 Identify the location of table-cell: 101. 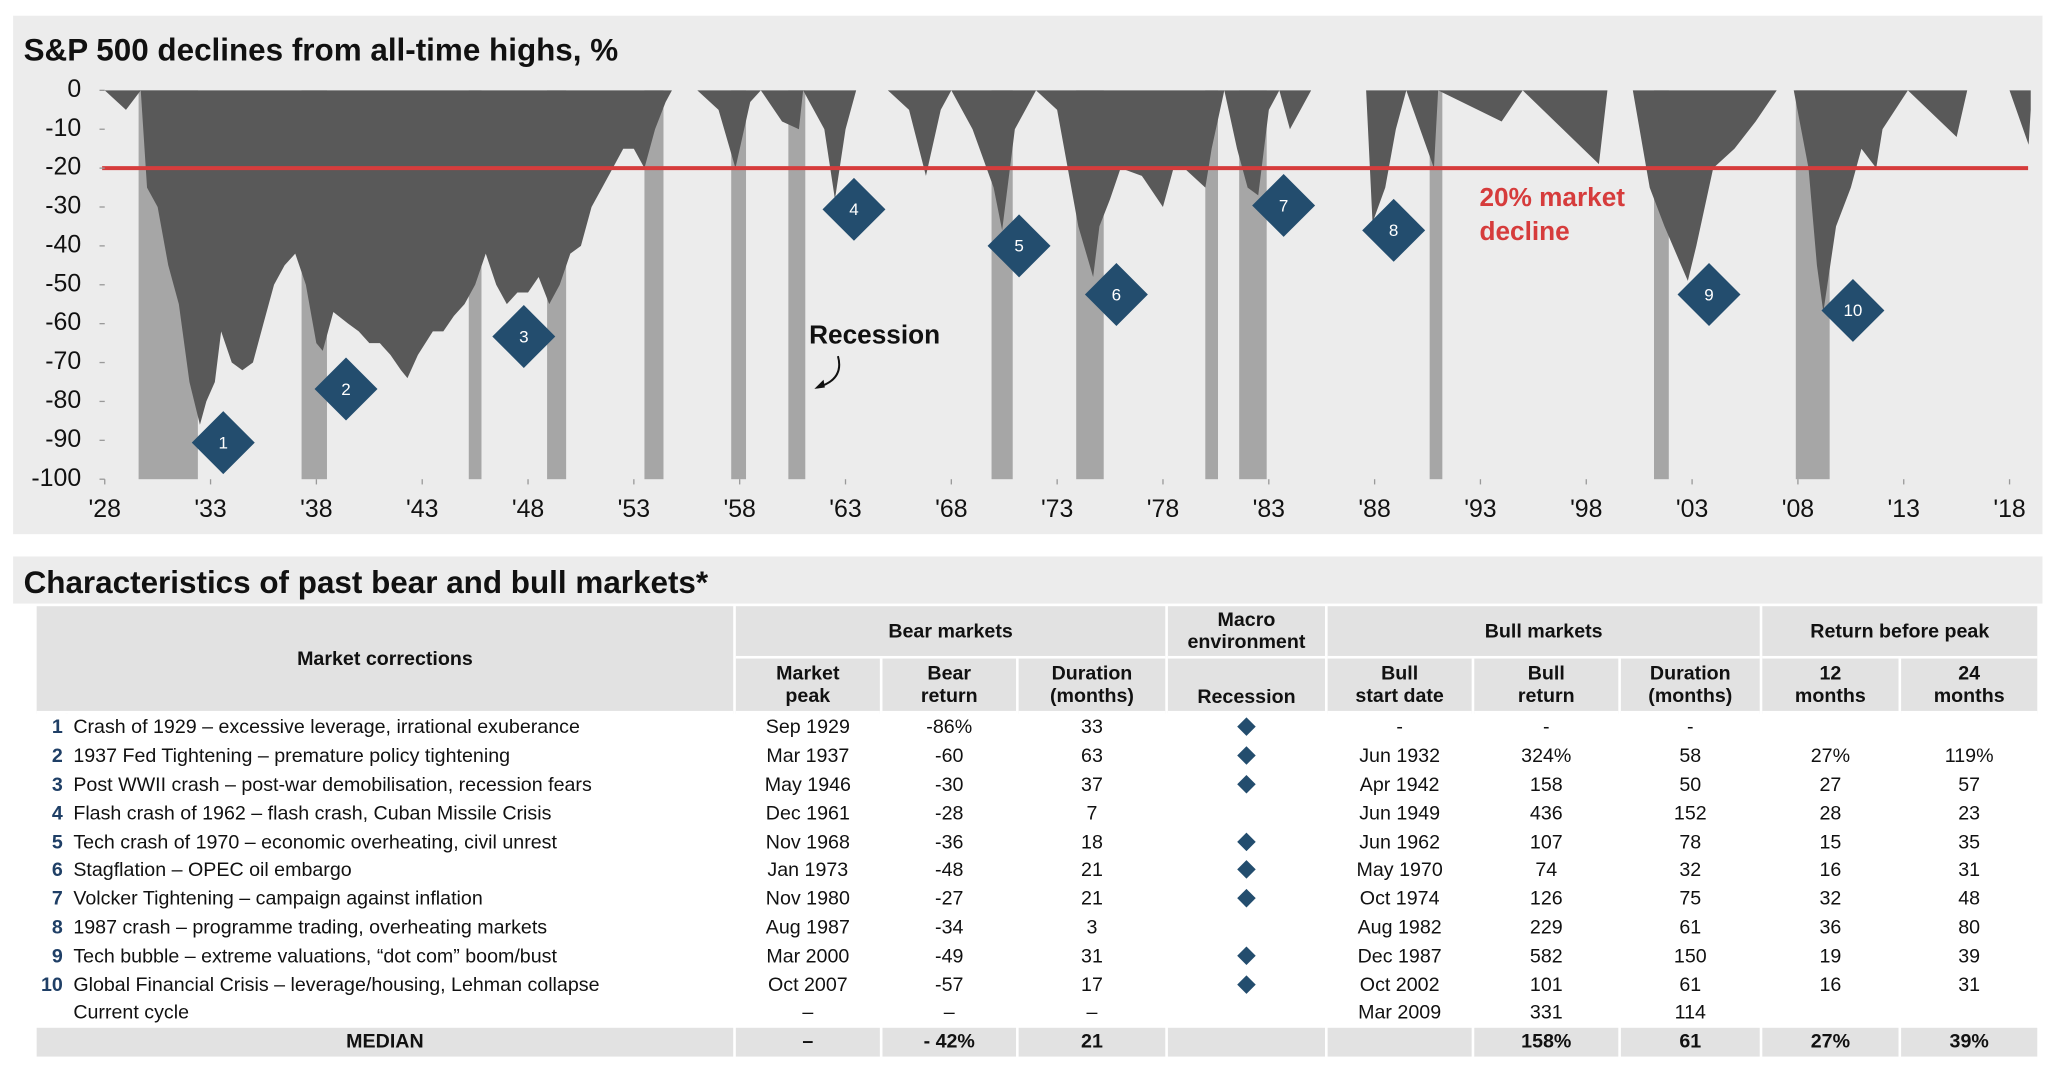
(1546, 984).